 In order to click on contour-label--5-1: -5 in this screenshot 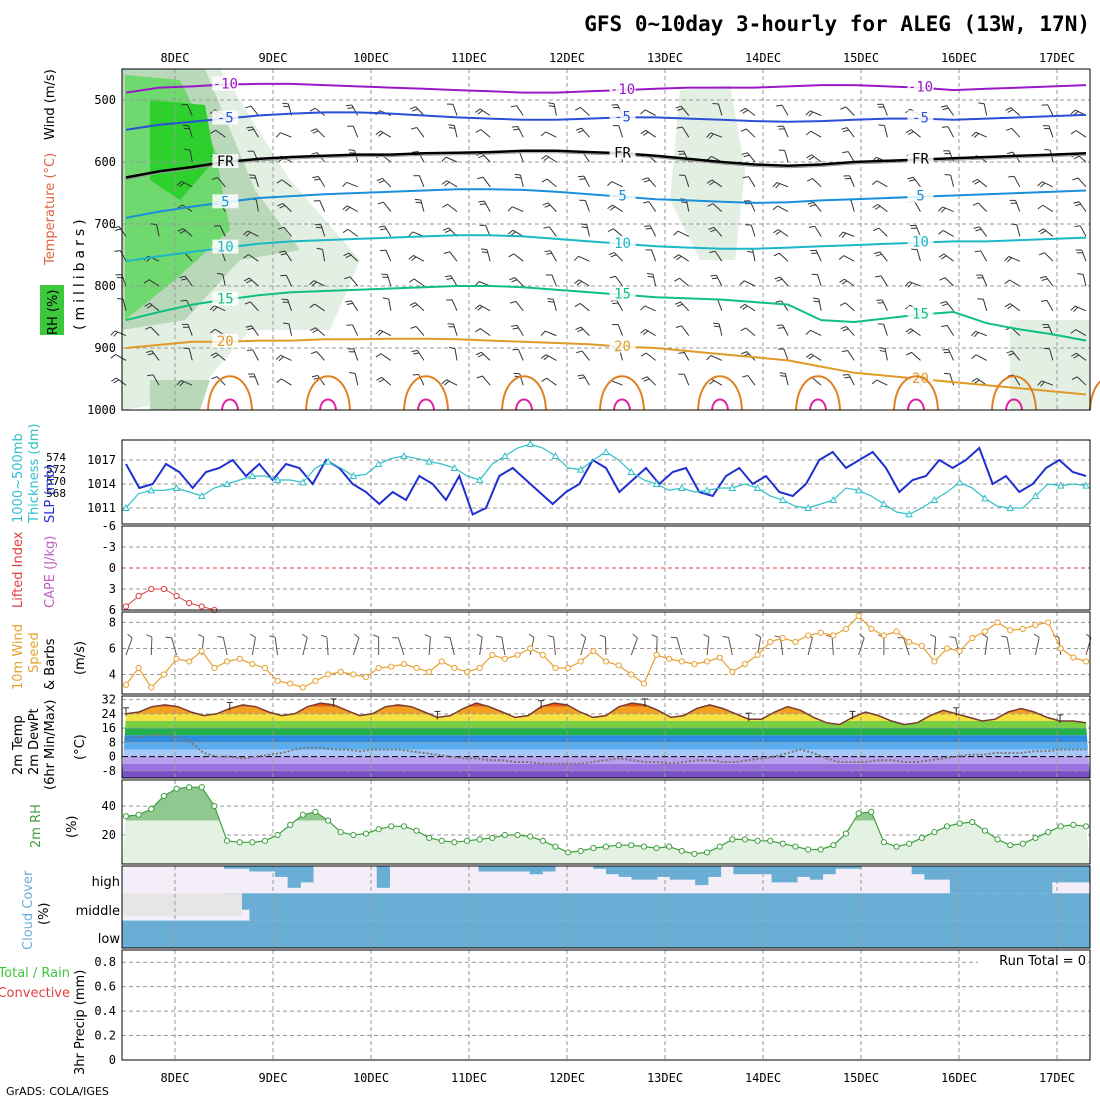, I will do `click(622, 117)`.